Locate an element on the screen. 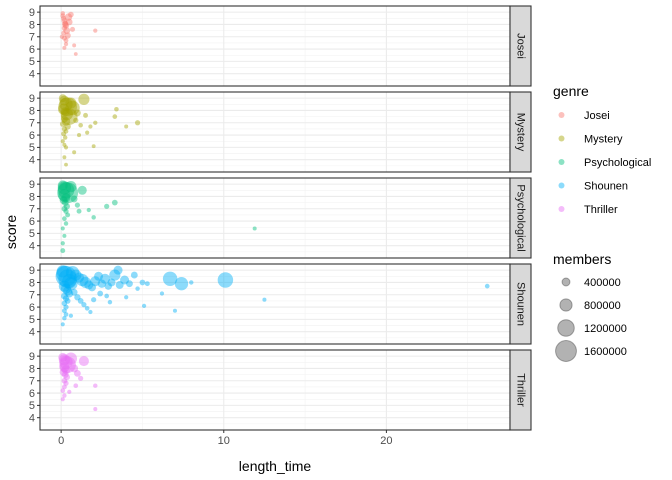 This screenshot has width=672, height=480. facet-strip-label: Josei is located at coordinates (521, 46).